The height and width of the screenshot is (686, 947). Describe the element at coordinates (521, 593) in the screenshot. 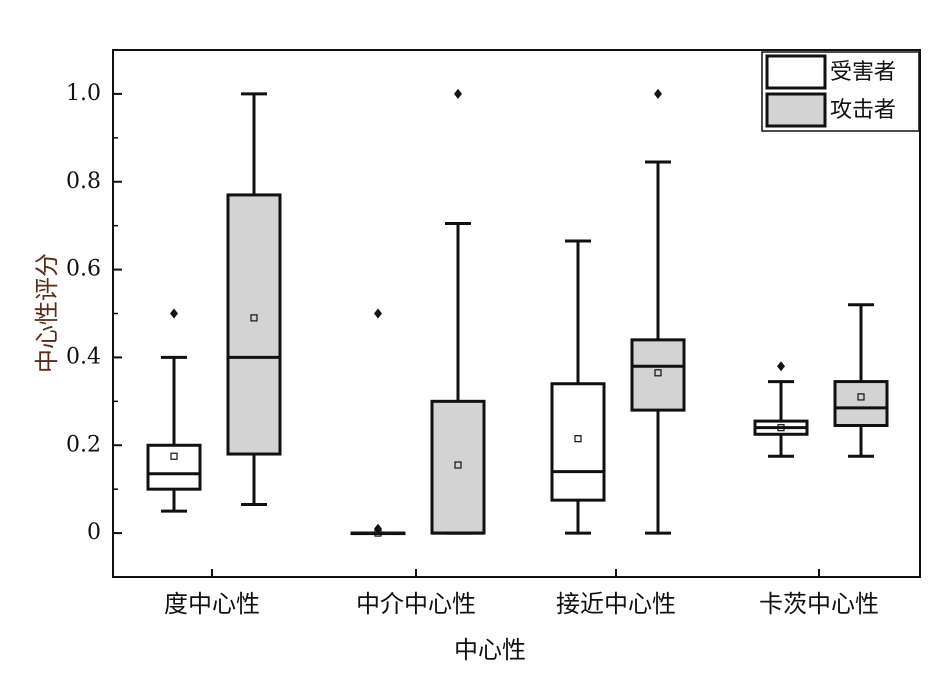

I see `x-axis: 度中心性 中介中心性 接近中心性 卡茨中心性` at that location.